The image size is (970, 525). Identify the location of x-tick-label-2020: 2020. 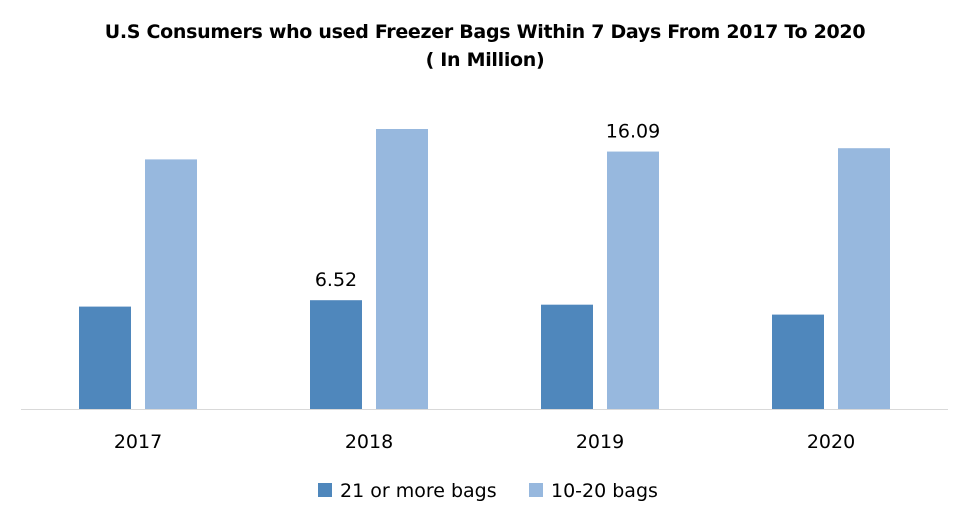
(831, 442).